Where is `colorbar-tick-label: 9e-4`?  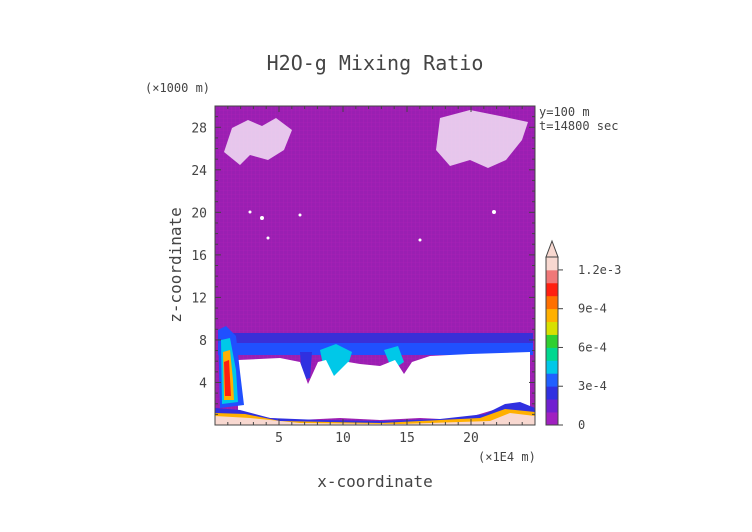
colorbar-tick-label: 9e-4 is located at coordinates (592, 309).